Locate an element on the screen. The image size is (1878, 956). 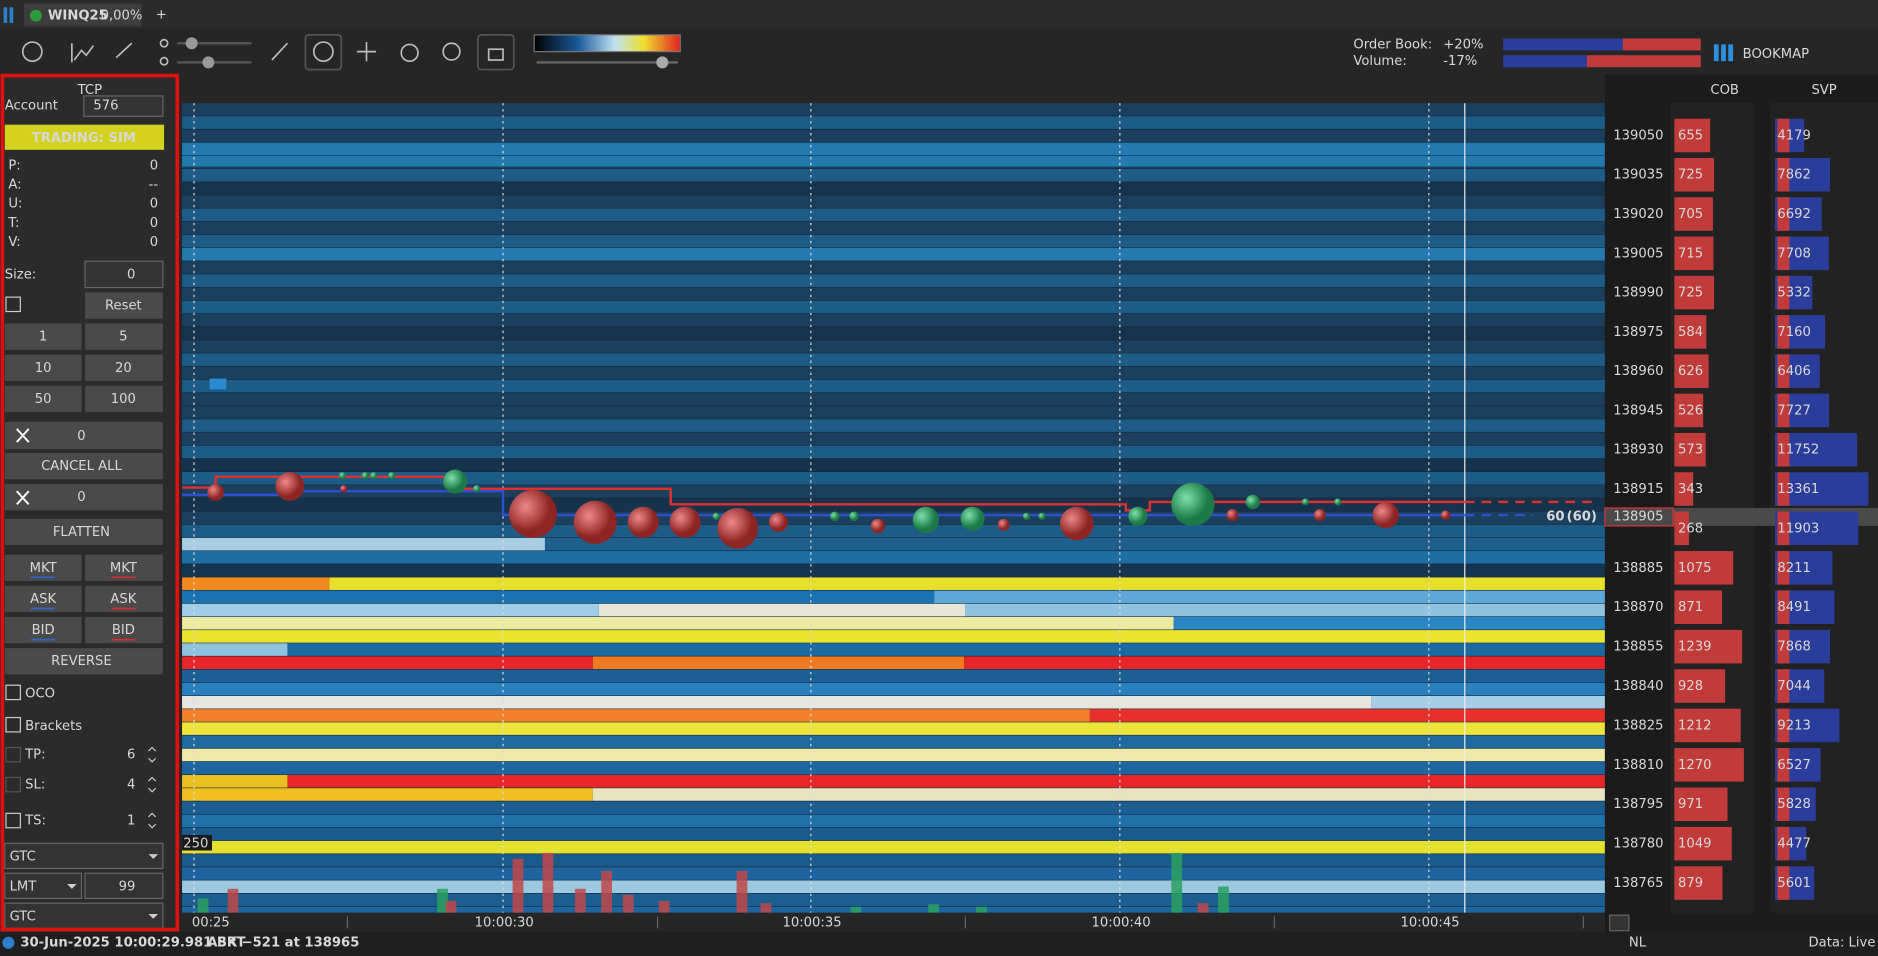
quantity-label: 1 is located at coordinates (43, 337).